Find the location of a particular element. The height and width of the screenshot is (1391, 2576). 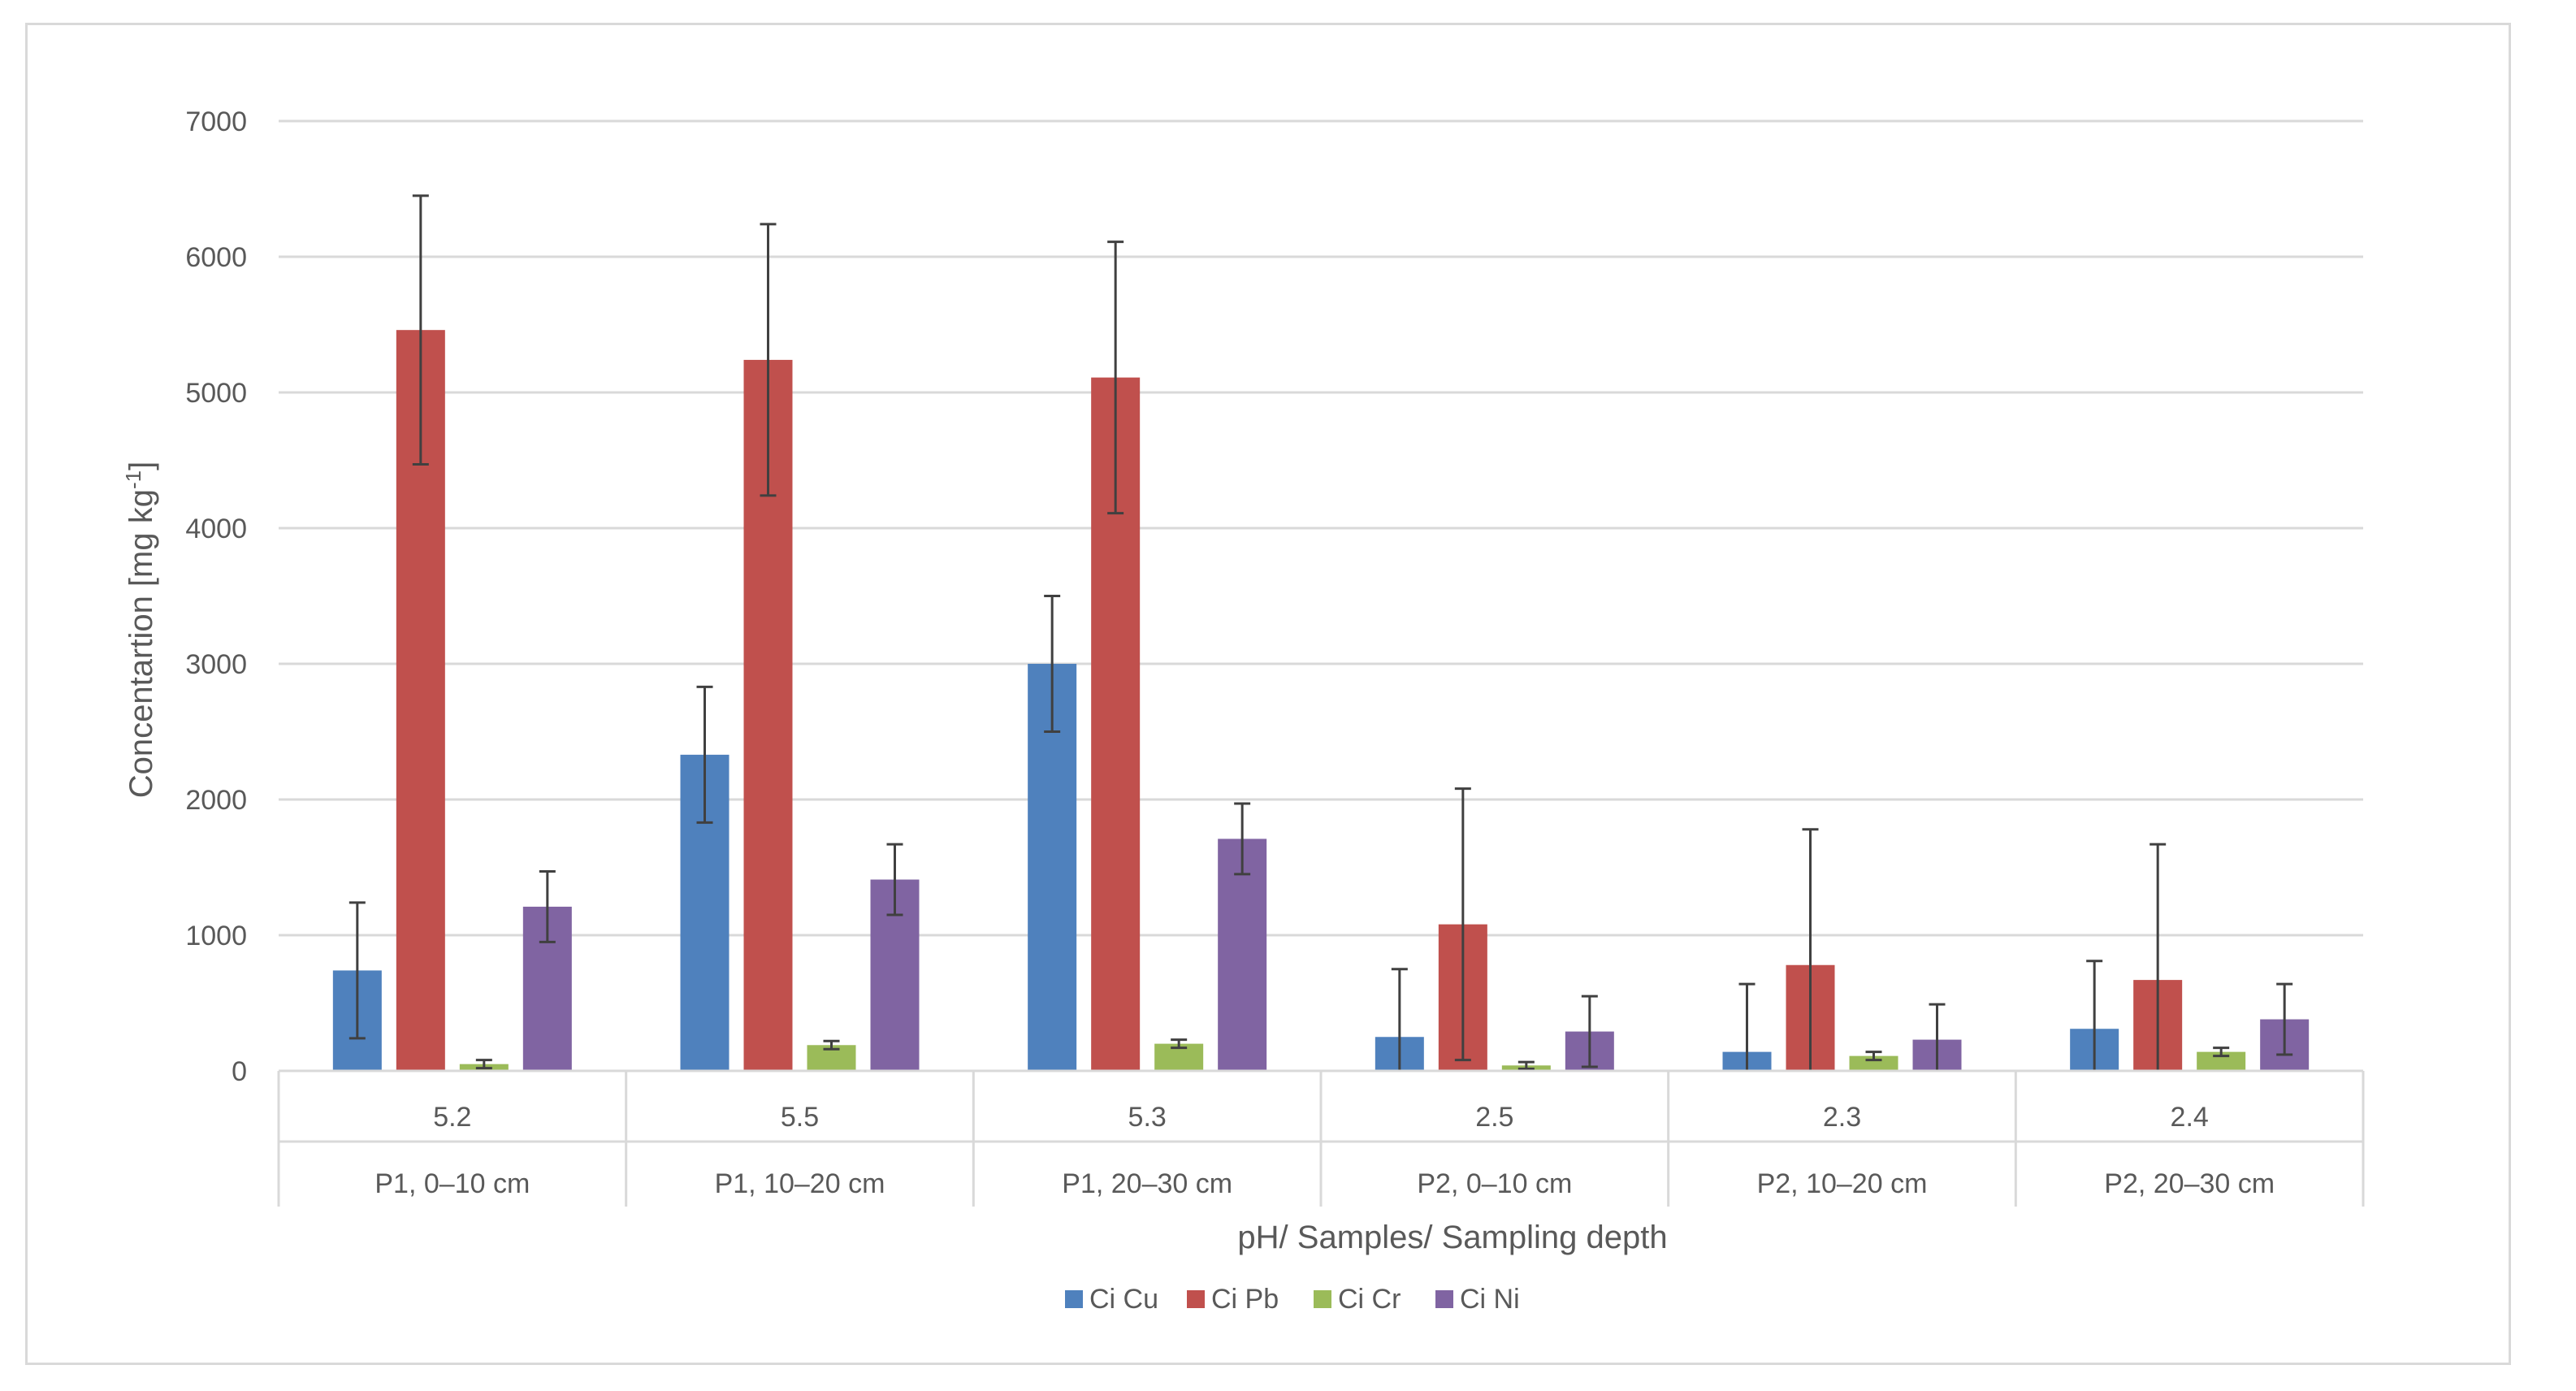

x-tick-label-sample: P2, 20–30 cm is located at coordinates (2189, 1183).